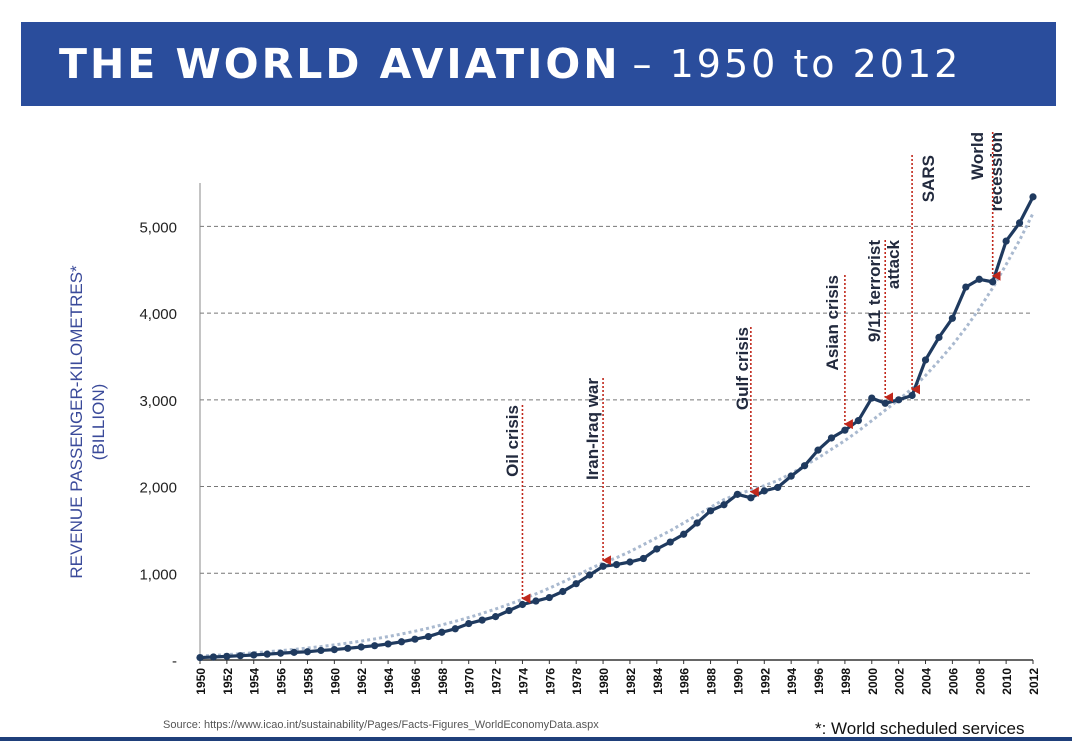 The width and height of the screenshot is (1072, 741). Describe the element at coordinates (792, 681) in the screenshot. I see `x-tick-label: 1994` at that location.